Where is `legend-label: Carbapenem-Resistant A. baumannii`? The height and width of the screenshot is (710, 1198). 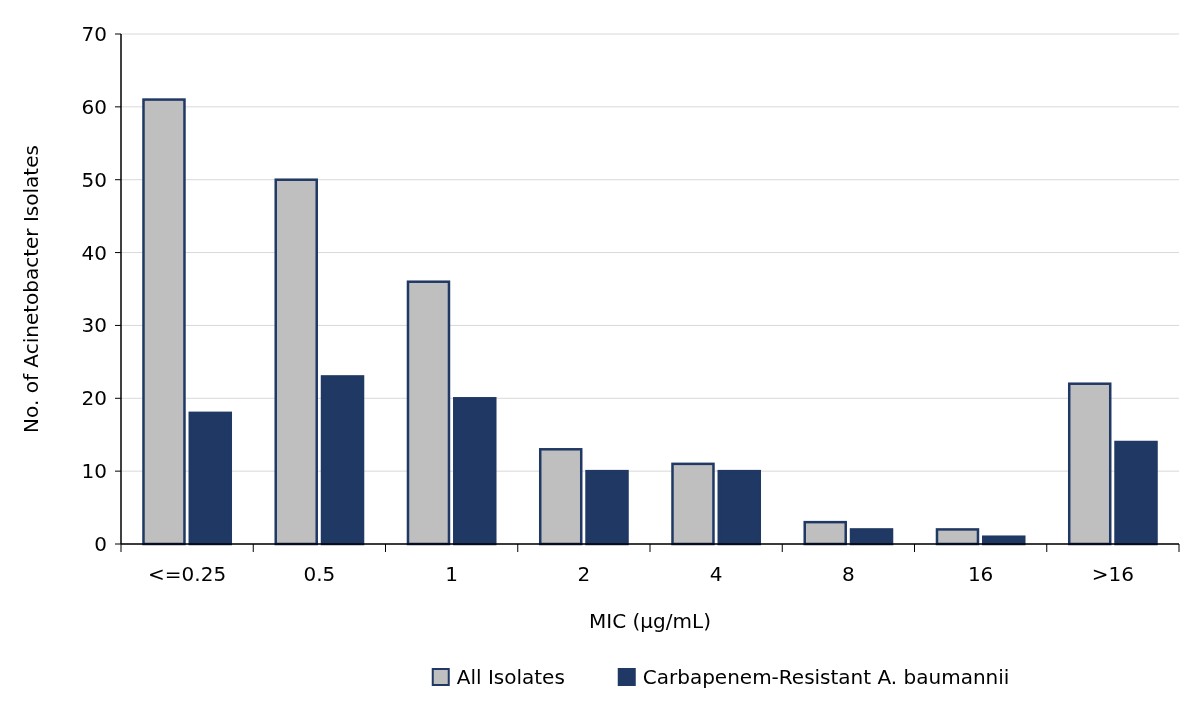
legend-label: Carbapenem-Resistant A. baumannii is located at coordinates (826, 677).